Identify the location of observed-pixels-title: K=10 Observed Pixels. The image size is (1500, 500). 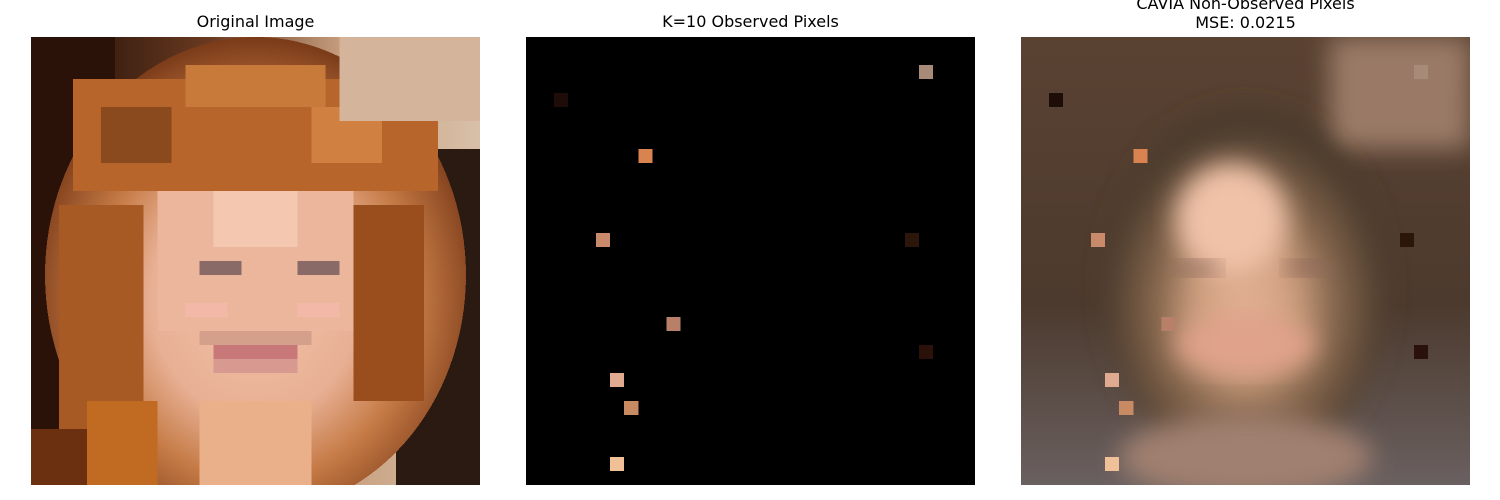
(750, 21).